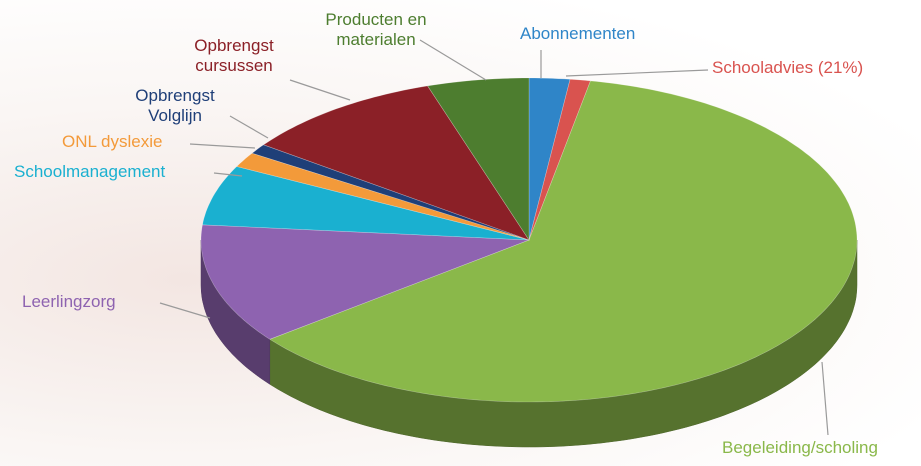 This screenshot has width=921, height=466. Describe the element at coordinates (800, 447) in the screenshot. I see `slice-label: Begeleiding/scholing` at that location.